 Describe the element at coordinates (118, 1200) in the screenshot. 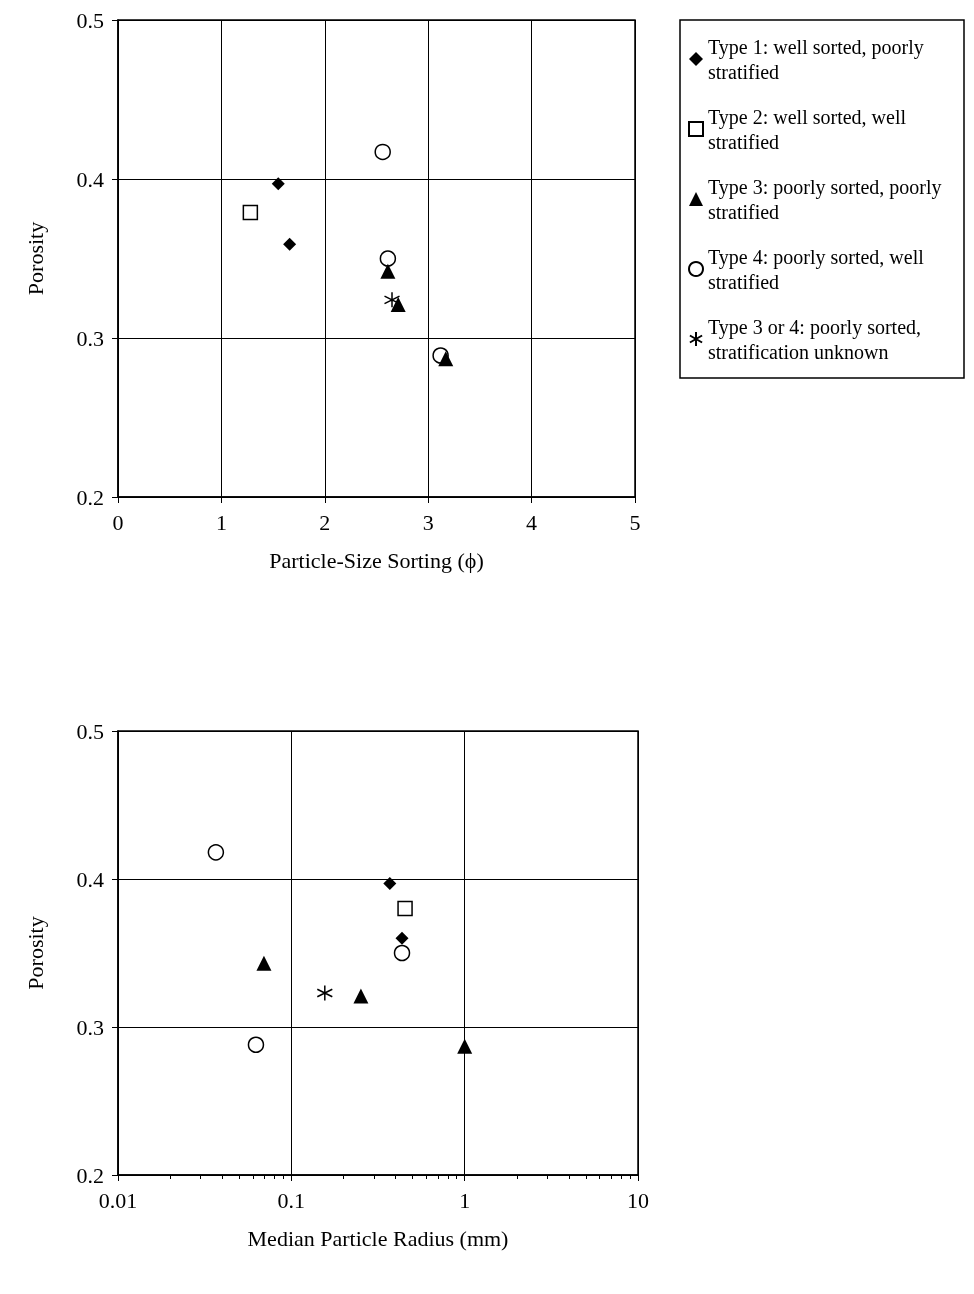

I see `x-tick-label: 0.01` at that location.